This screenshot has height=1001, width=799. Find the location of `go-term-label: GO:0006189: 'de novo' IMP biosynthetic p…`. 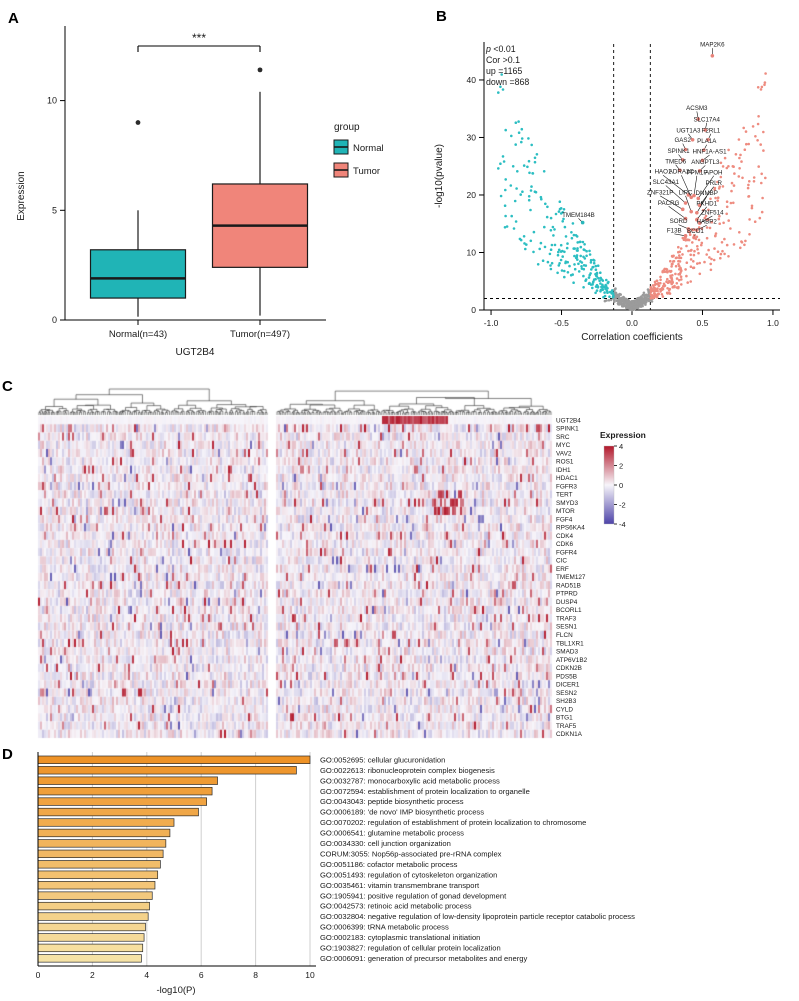

go-term-label: GO:0006189: 'de novo' IMP biosynthetic p… is located at coordinates (402, 812).